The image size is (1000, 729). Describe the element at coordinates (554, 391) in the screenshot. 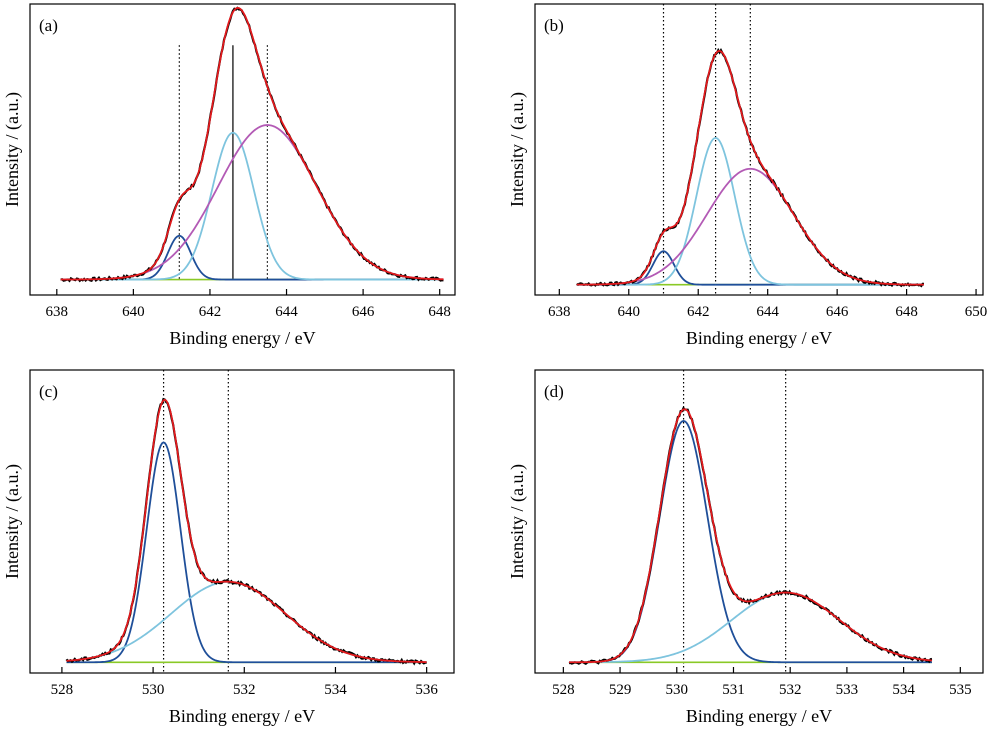

I see `panel-label: (d)` at that location.